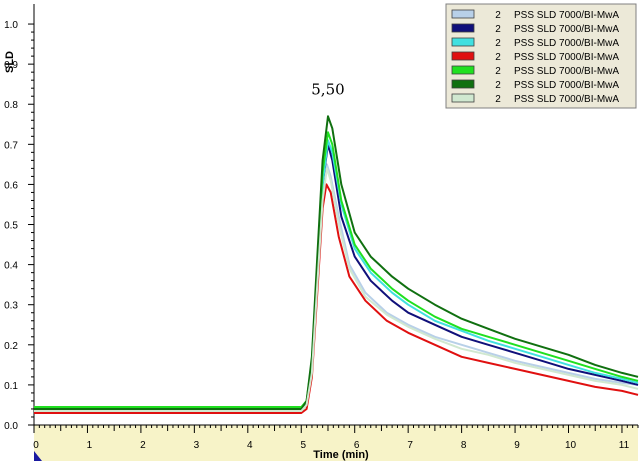  I want to click on y-tick-label: 0.4, so click(11, 266).